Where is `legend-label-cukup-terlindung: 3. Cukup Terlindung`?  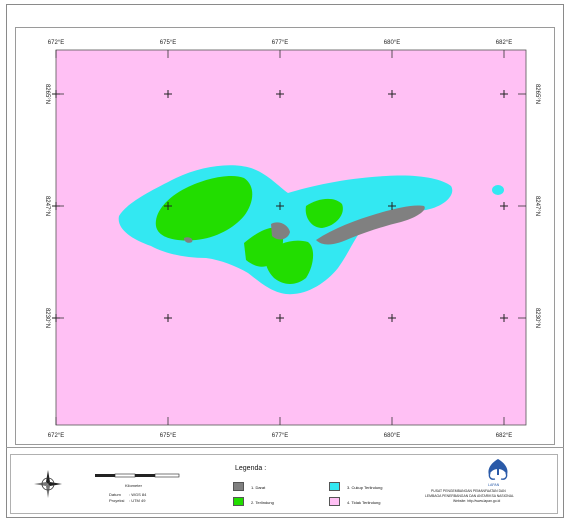
legend-label-cukup-terlindung: 3. Cukup Terlindung is located at coordinates (365, 487).